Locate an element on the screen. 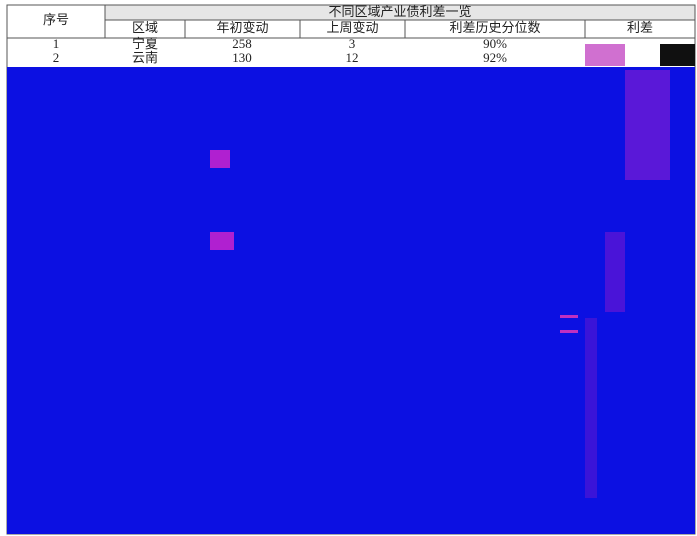  table-cell: 3 is located at coordinates (352, 43).